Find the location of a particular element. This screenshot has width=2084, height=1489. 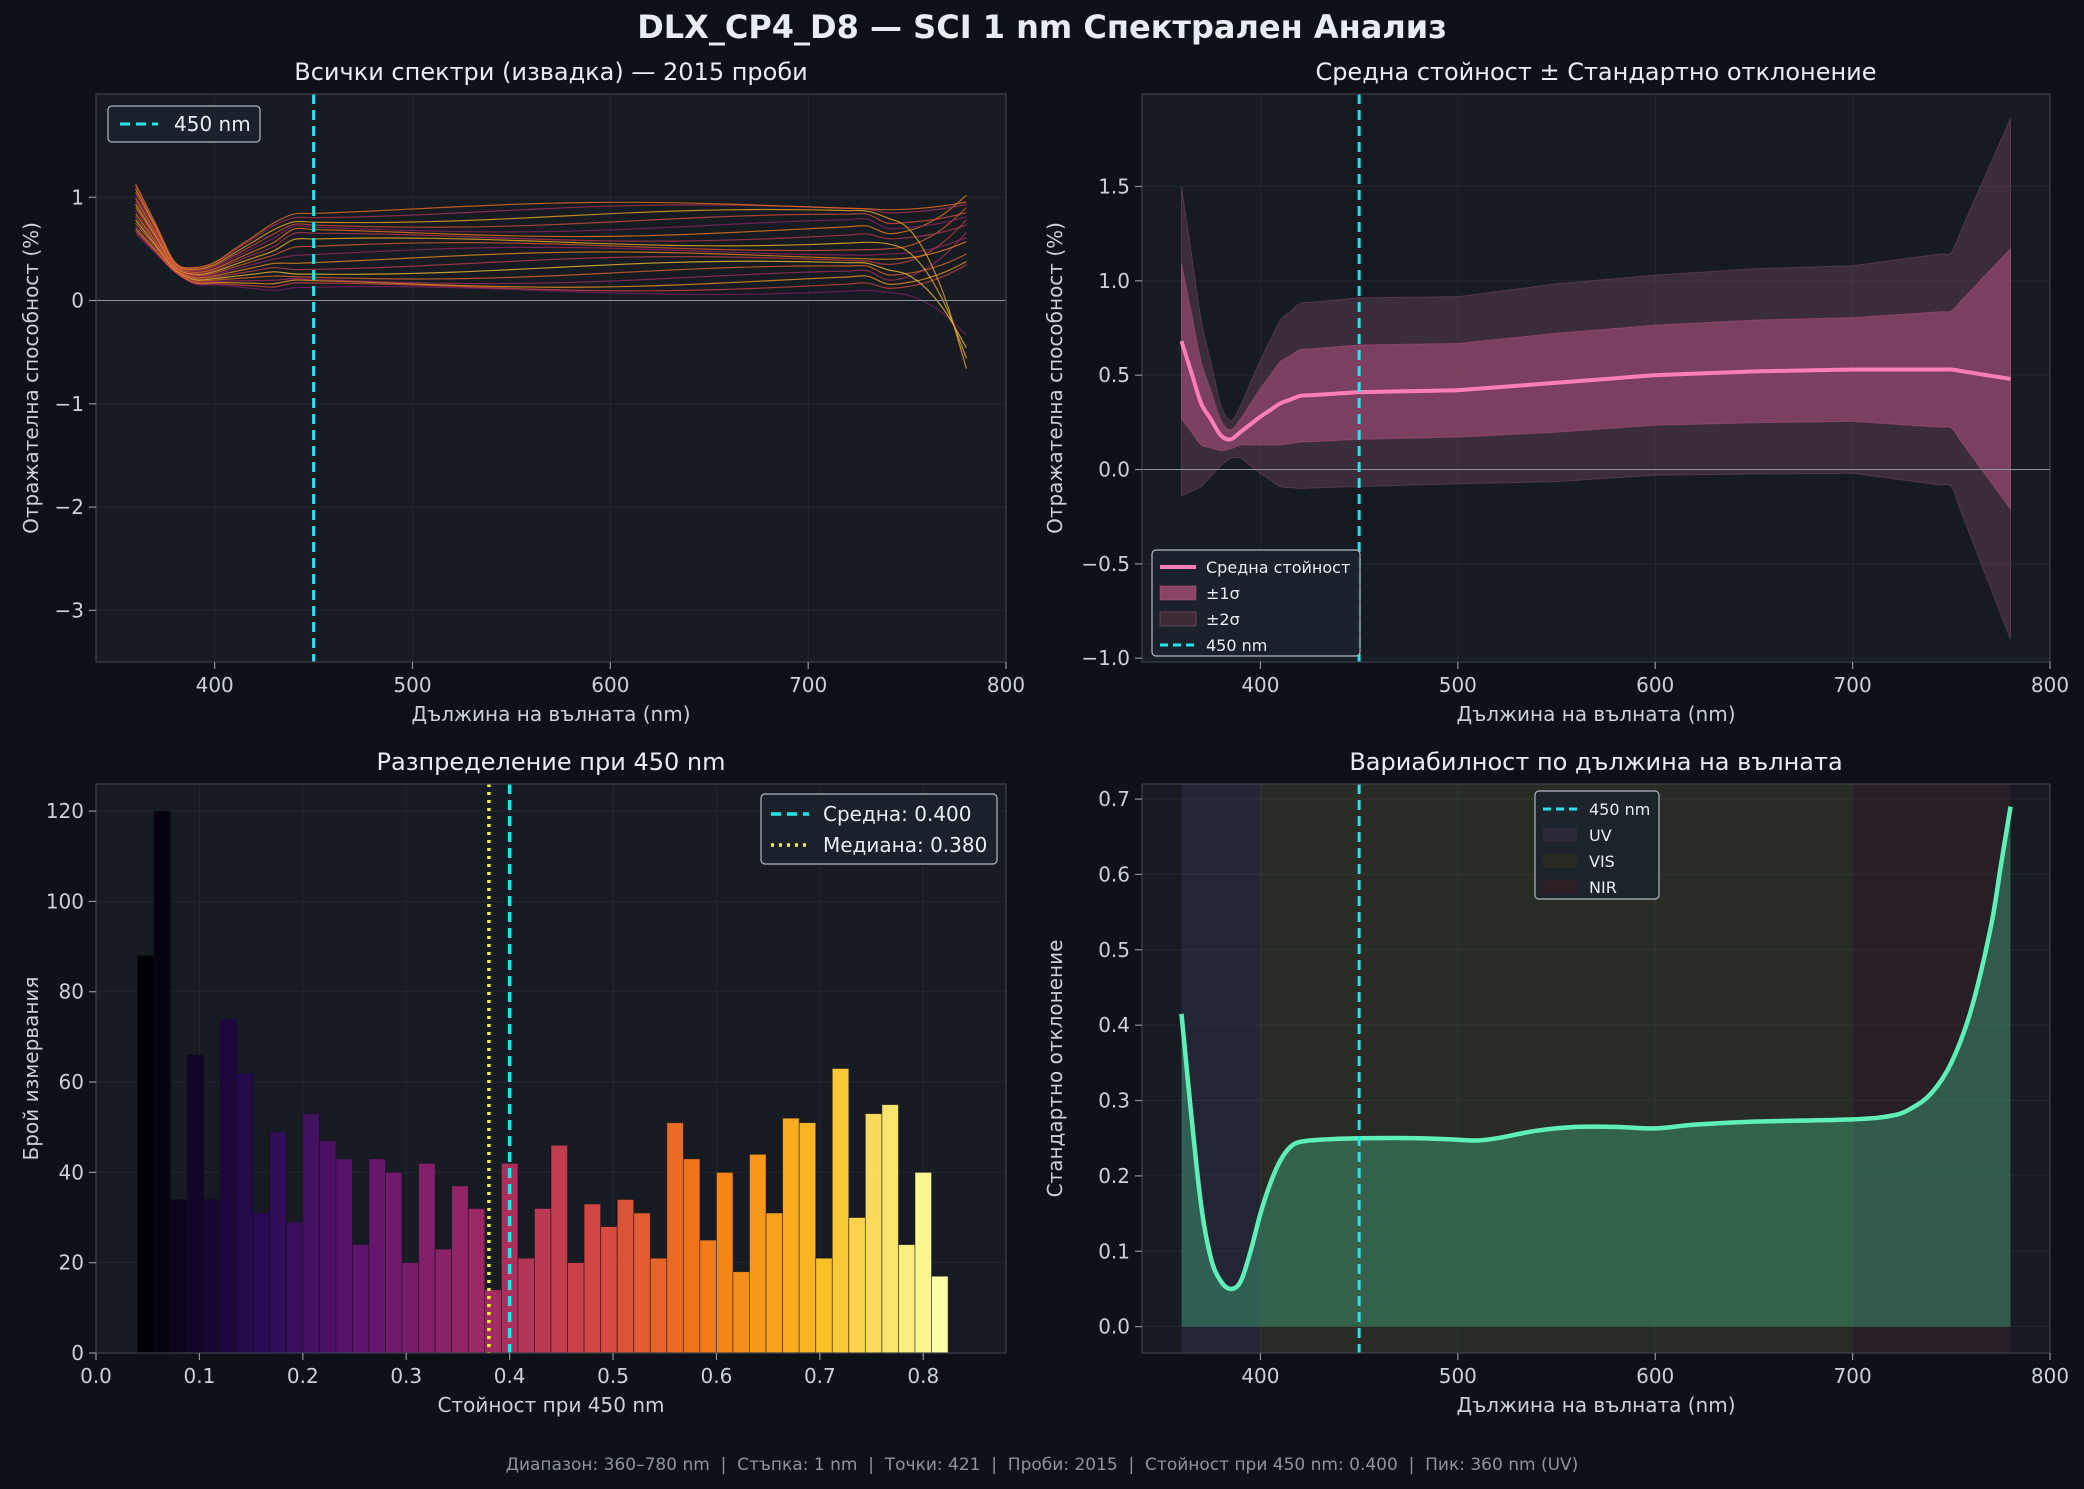

legend: Средна стойност ±1σ ±2σ 450 nm is located at coordinates (1256, 603).